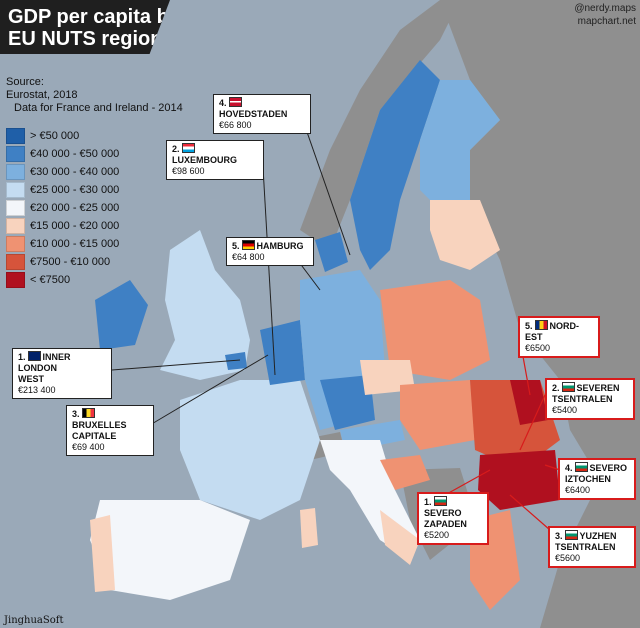  I want to click on france, so click(250, 450).